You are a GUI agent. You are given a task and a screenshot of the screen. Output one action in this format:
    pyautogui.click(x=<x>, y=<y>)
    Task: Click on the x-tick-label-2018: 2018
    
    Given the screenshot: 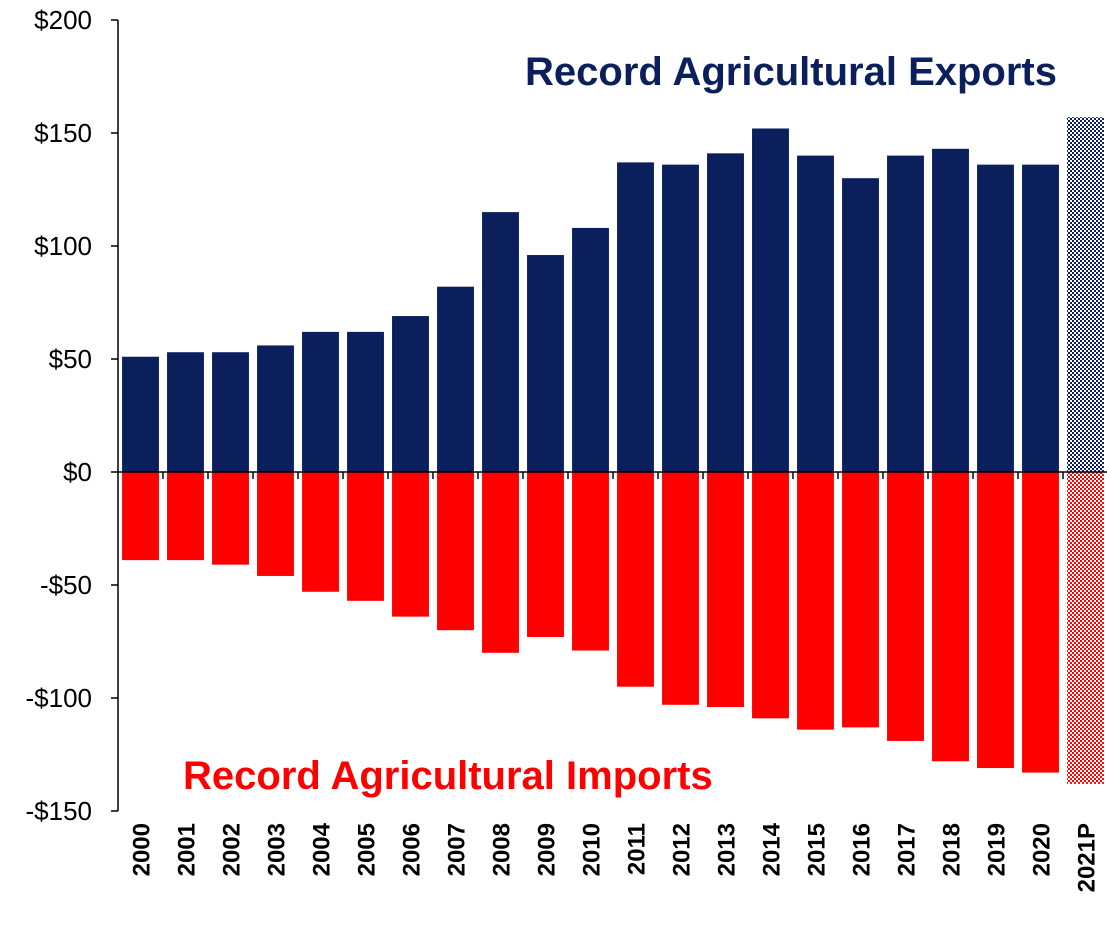 What is the action you would take?
    pyautogui.click(x=952, y=849)
    